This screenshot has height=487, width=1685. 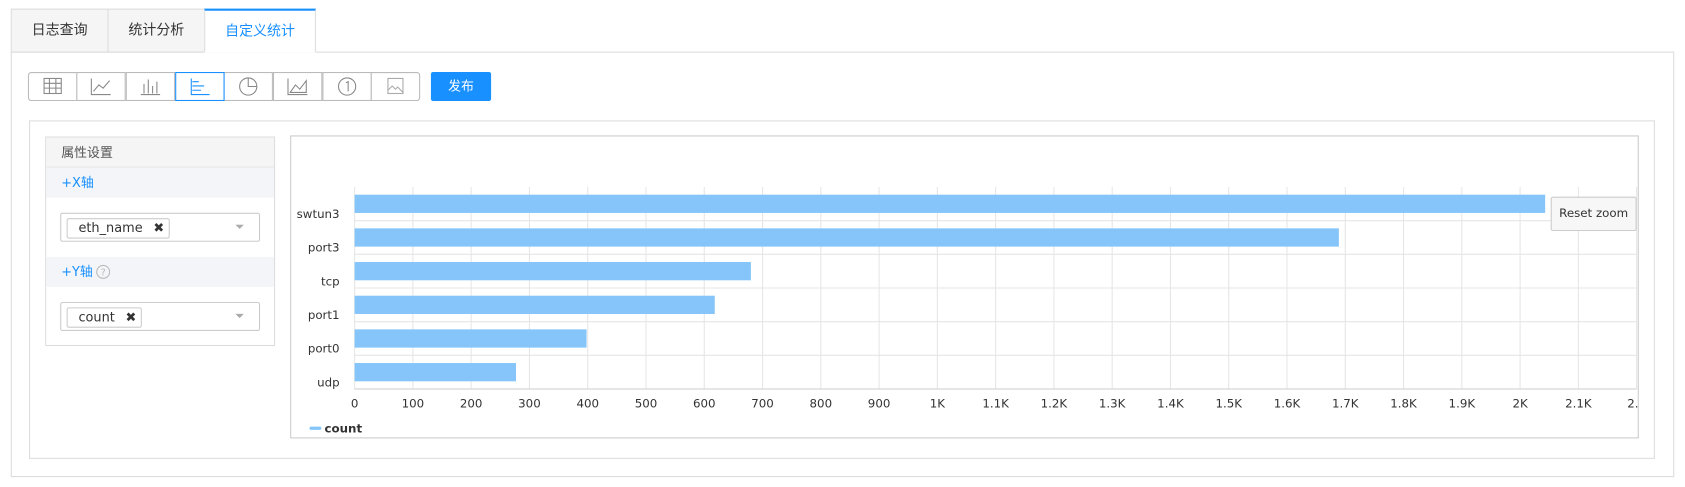 What do you see at coordinates (587, 404) in the screenshot?
I see `x-tick-label: 400` at bounding box center [587, 404].